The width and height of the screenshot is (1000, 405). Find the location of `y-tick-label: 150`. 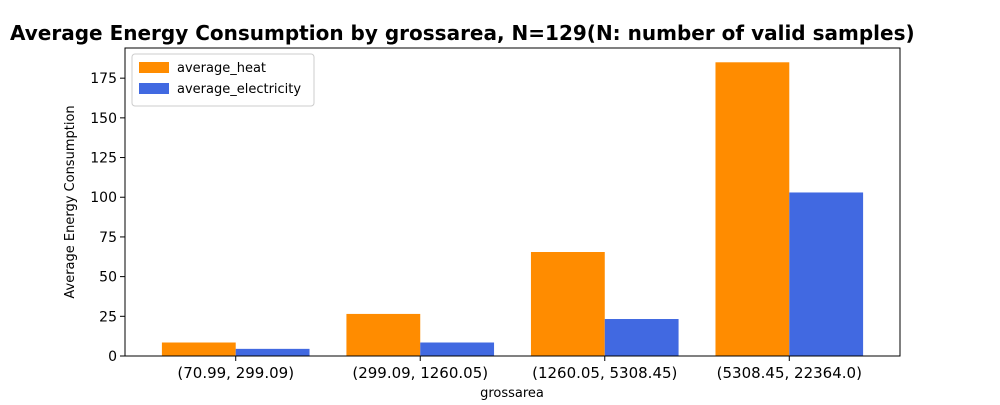

y-tick-label: 150 is located at coordinates (103, 119).